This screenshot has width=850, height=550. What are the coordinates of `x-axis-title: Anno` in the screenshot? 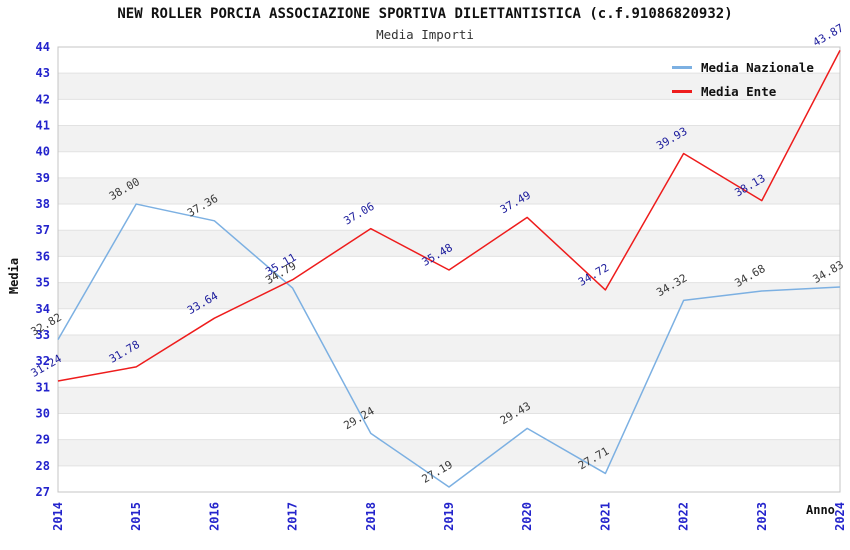 It's located at (820, 510).